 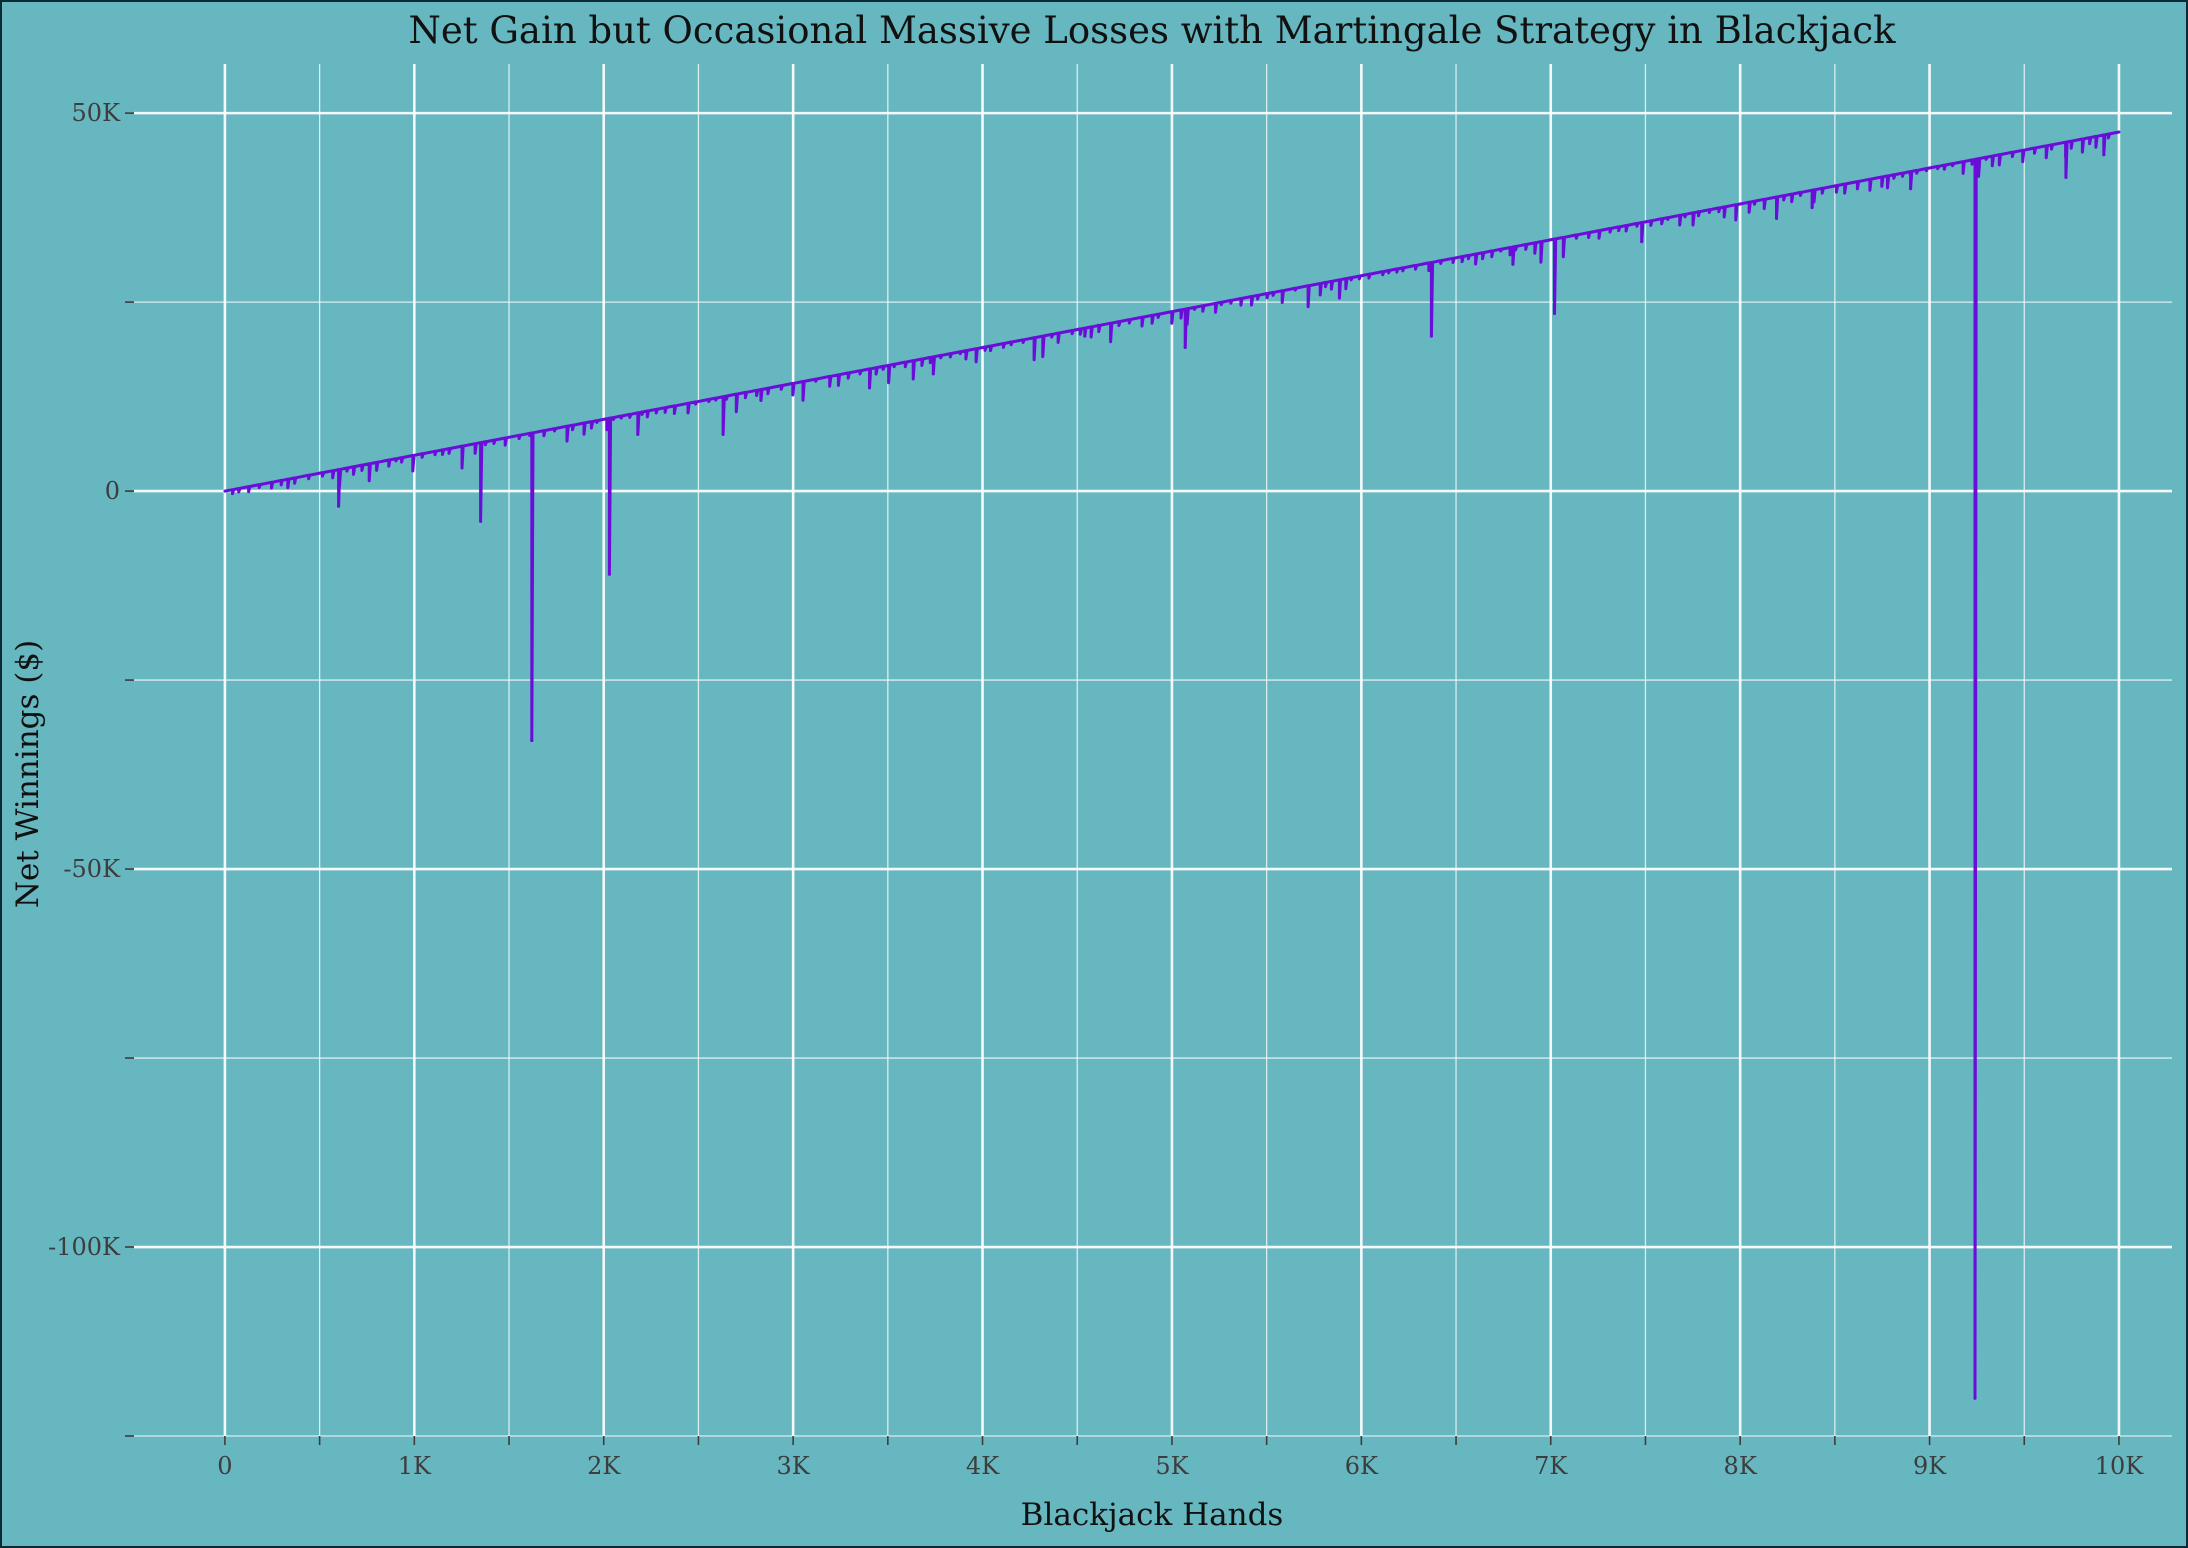 I want to click on x-tick-label-5: 5K, so click(x=1172, y=1466).